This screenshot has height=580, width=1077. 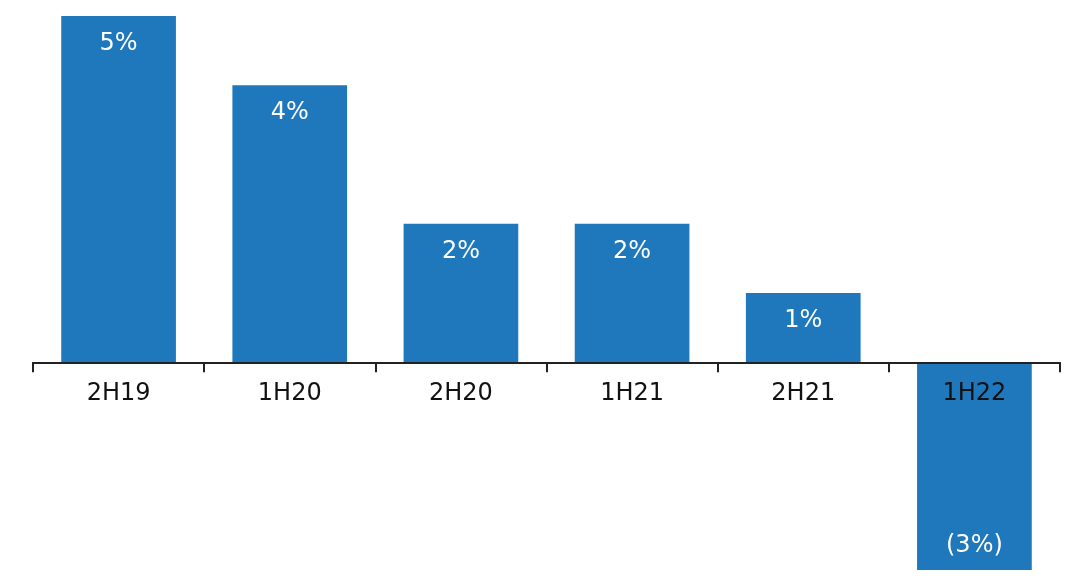 I want to click on x-tick-label: 1H22, so click(x=974, y=392).